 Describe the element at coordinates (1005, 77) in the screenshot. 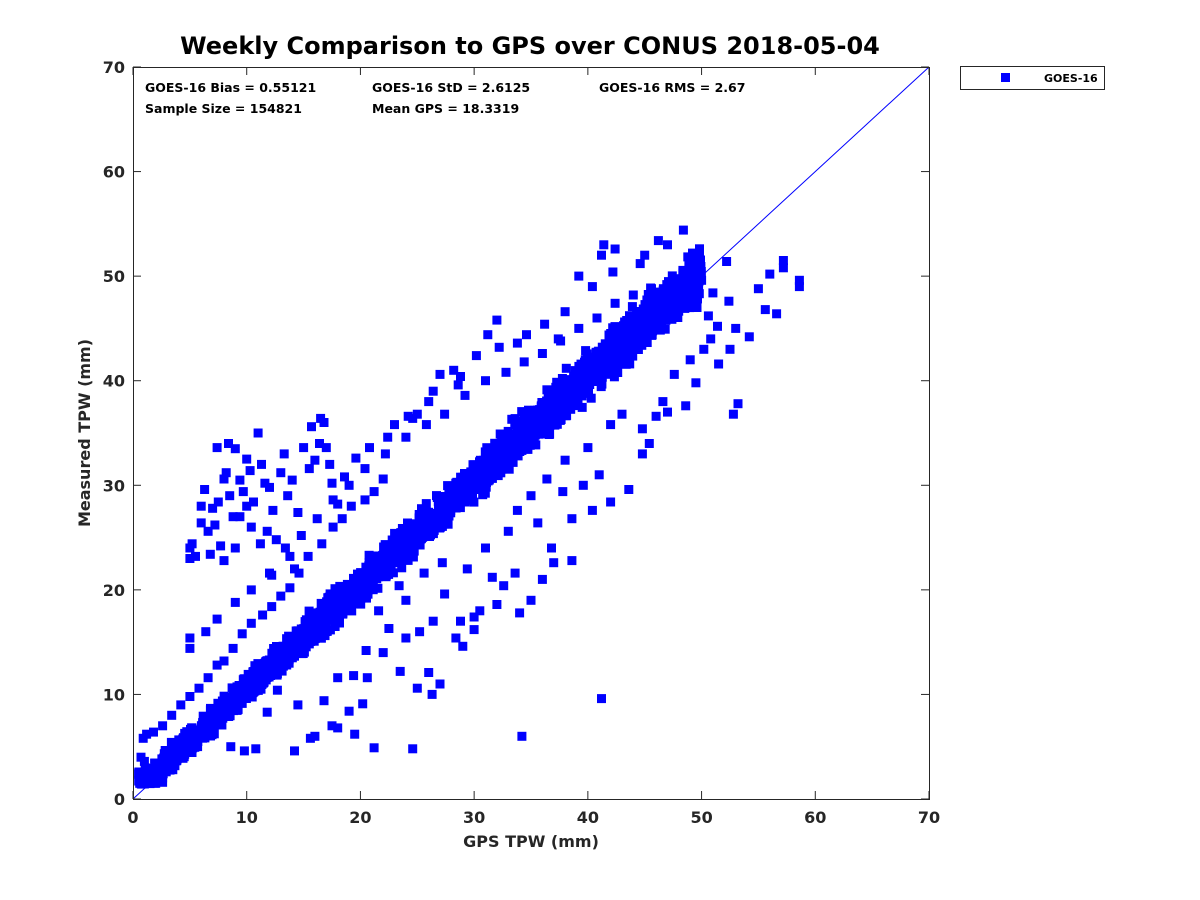

I see `legend-marker-goes16` at that location.